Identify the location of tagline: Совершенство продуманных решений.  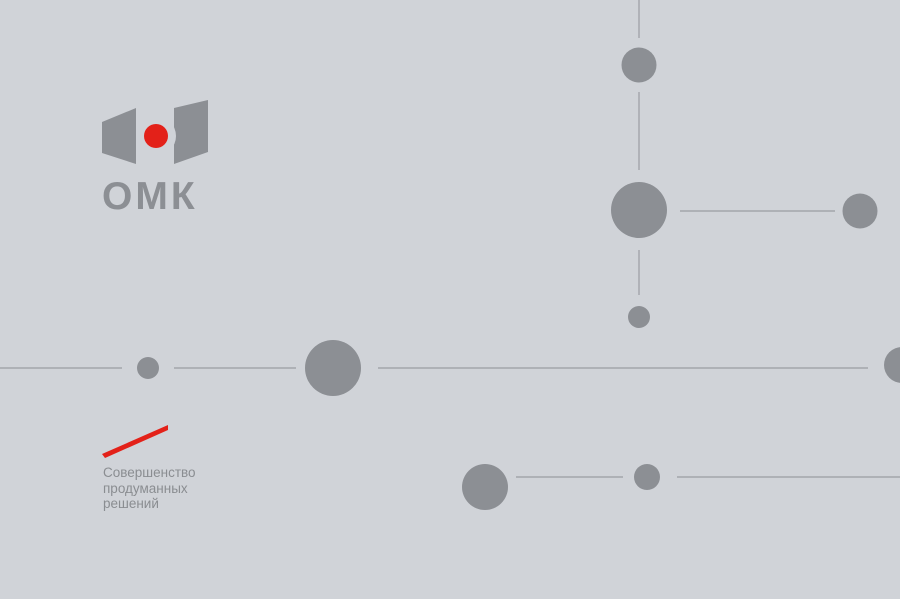
(183, 488).